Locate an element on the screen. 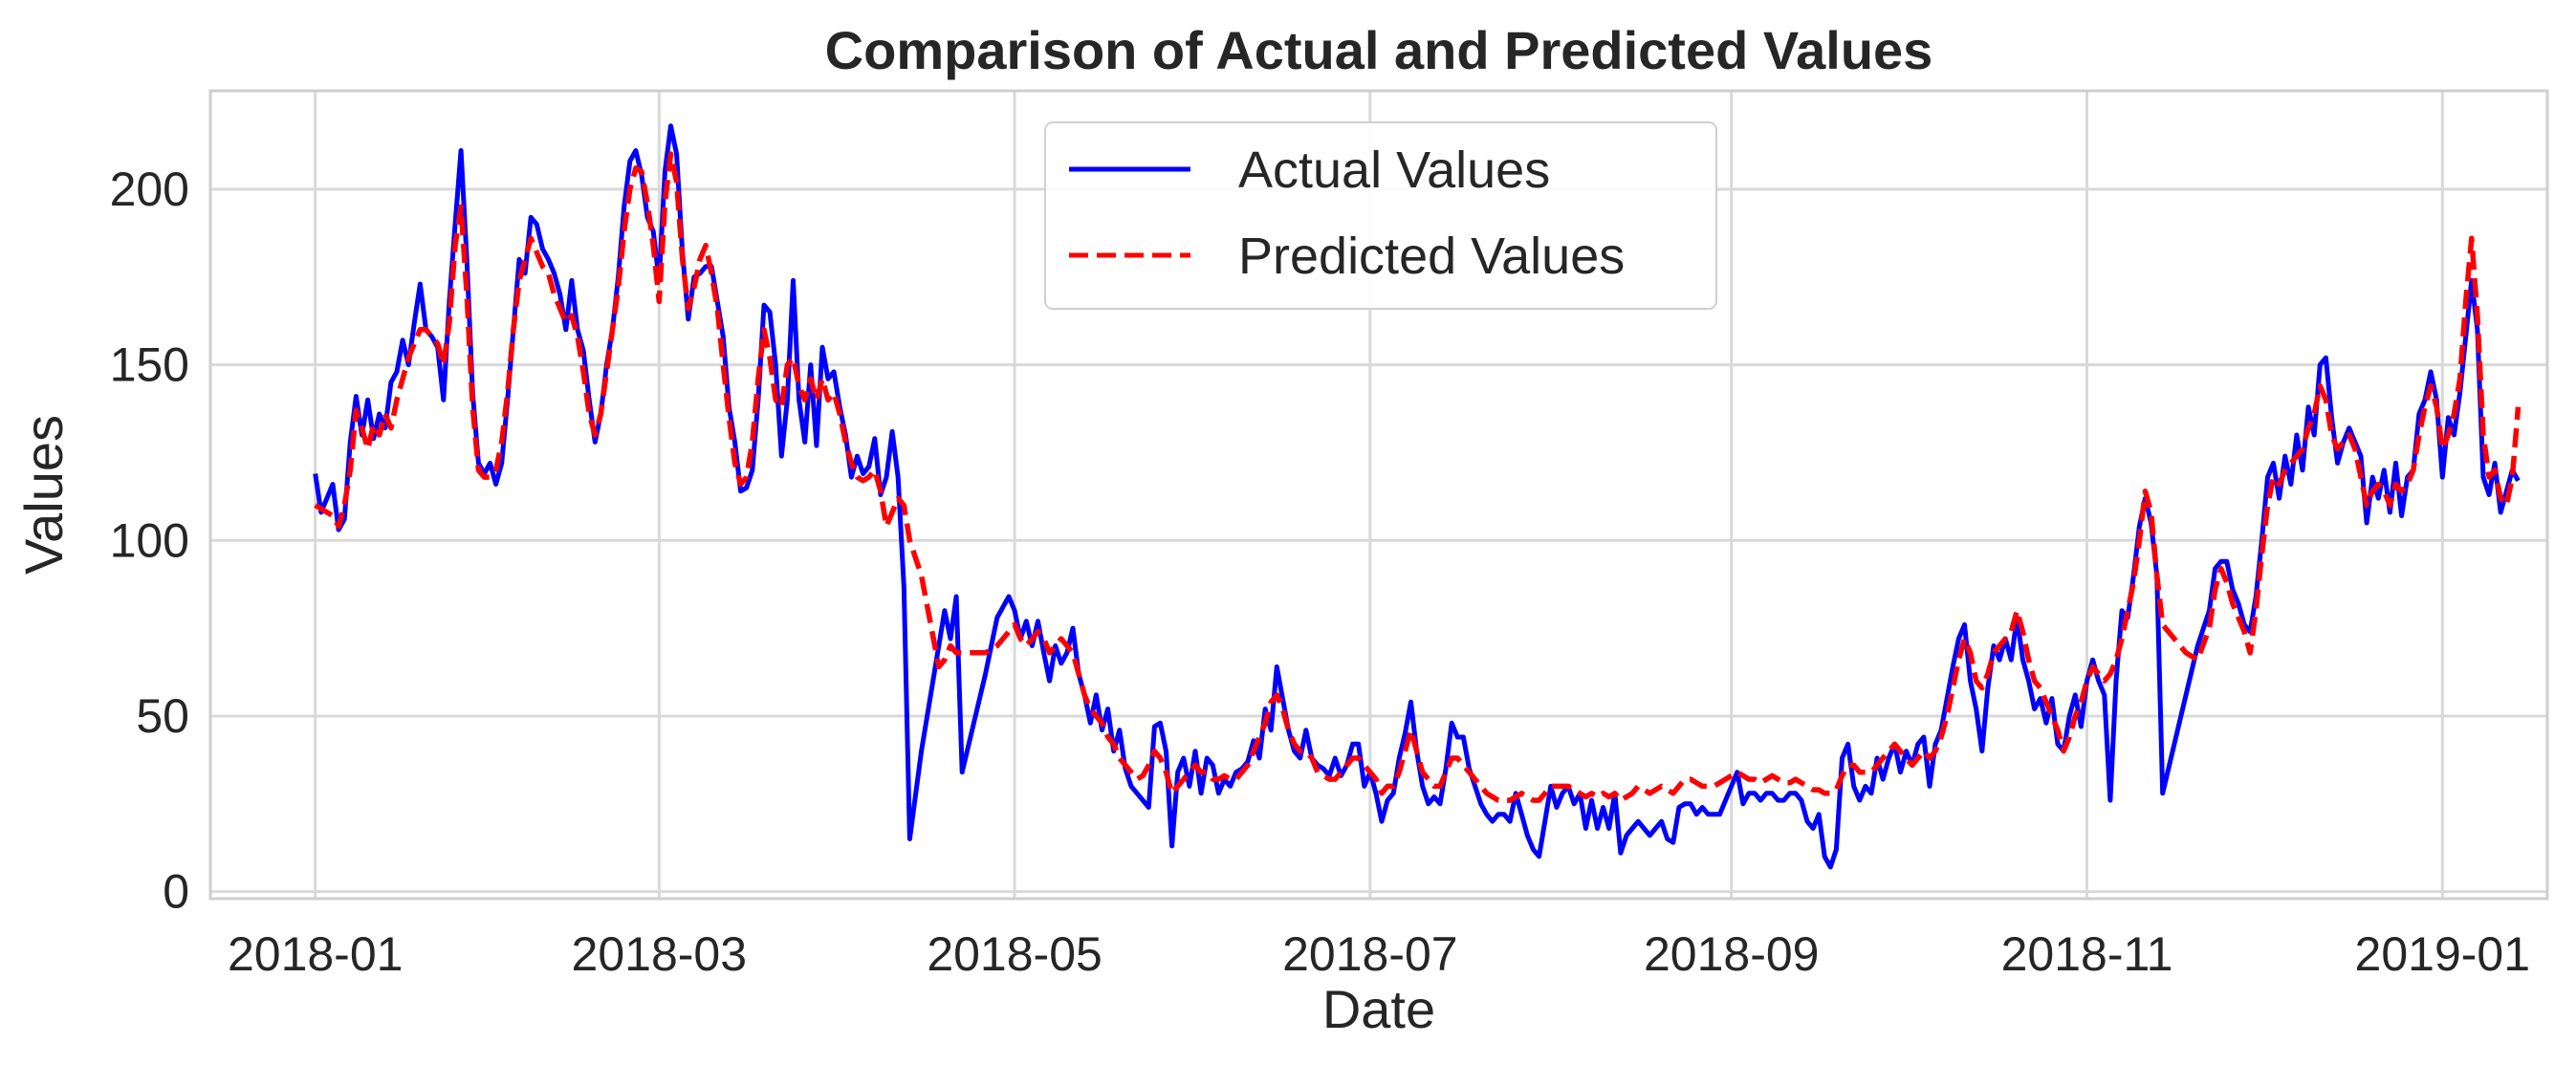  legend-box is located at coordinates (1380, 216).